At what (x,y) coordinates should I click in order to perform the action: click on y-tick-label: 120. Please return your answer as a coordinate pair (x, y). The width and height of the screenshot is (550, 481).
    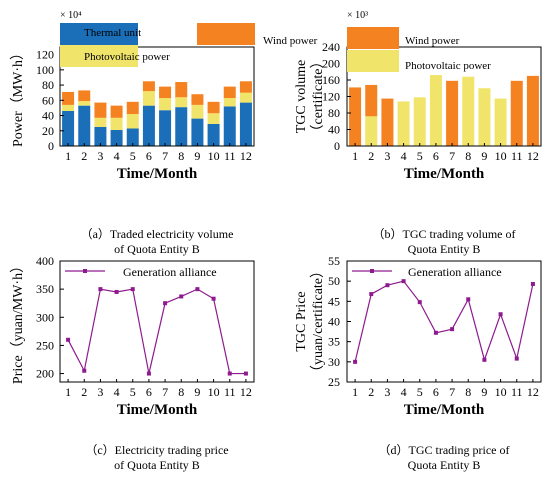
    Looking at the image, I should click on (45, 55).